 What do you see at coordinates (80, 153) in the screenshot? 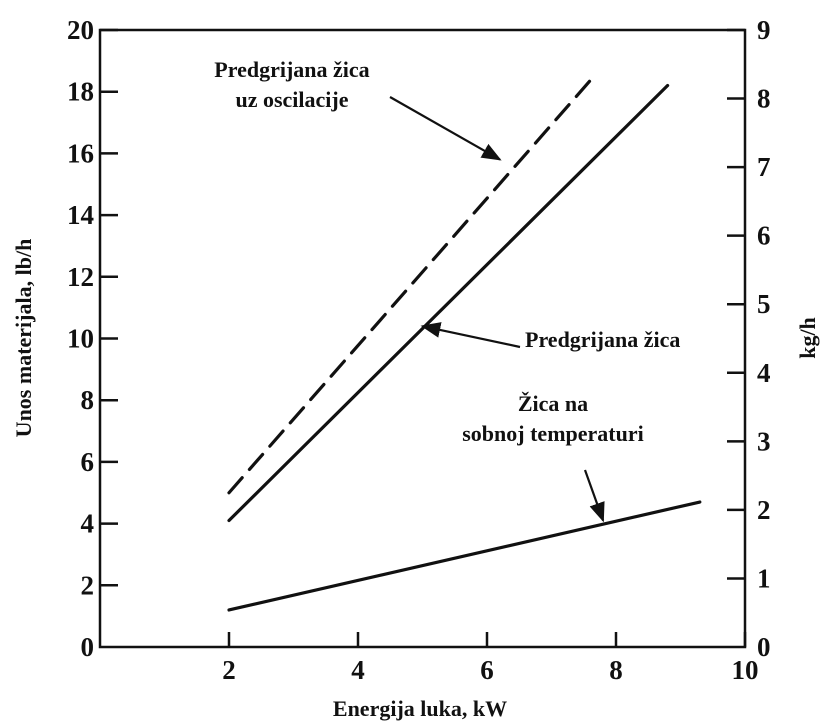
I see `y-tick-label: 16` at bounding box center [80, 153].